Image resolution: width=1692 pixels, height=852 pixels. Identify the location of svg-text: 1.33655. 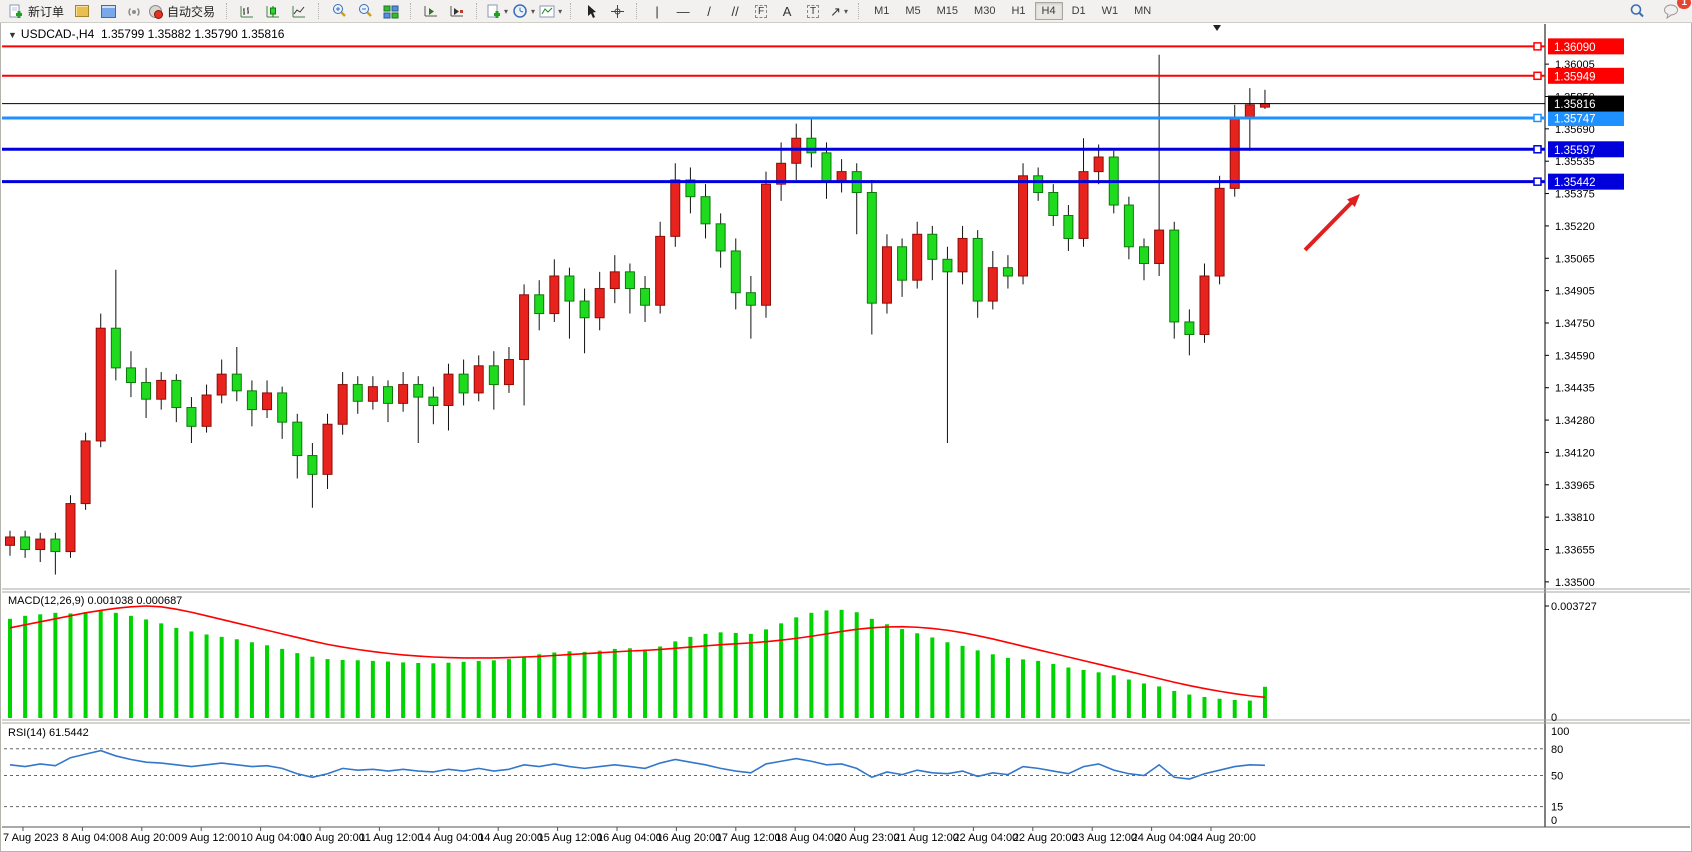
(1575, 551).